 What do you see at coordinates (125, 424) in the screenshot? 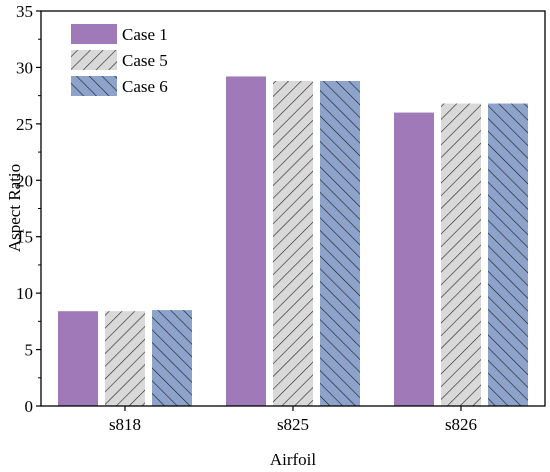
I see `x-tick-label: s818` at bounding box center [125, 424].